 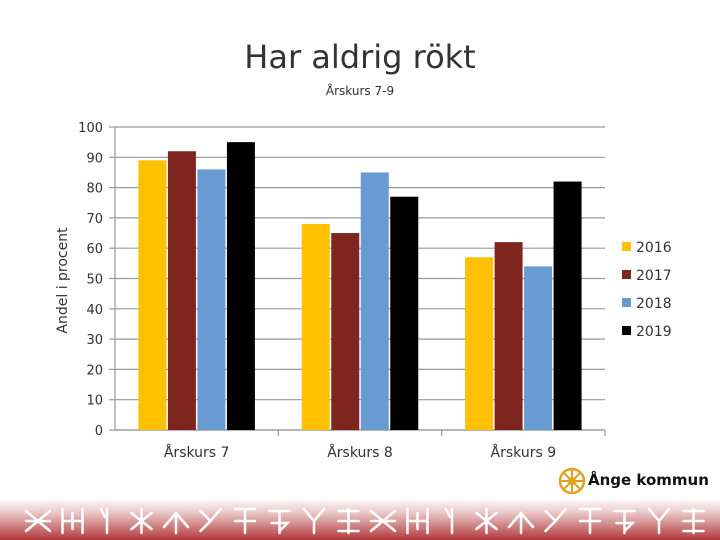 What do you see at coordinates (654, 332) in the screenshot?
I see `legend-label-2019: 2019` at bounding box center [654, 332].